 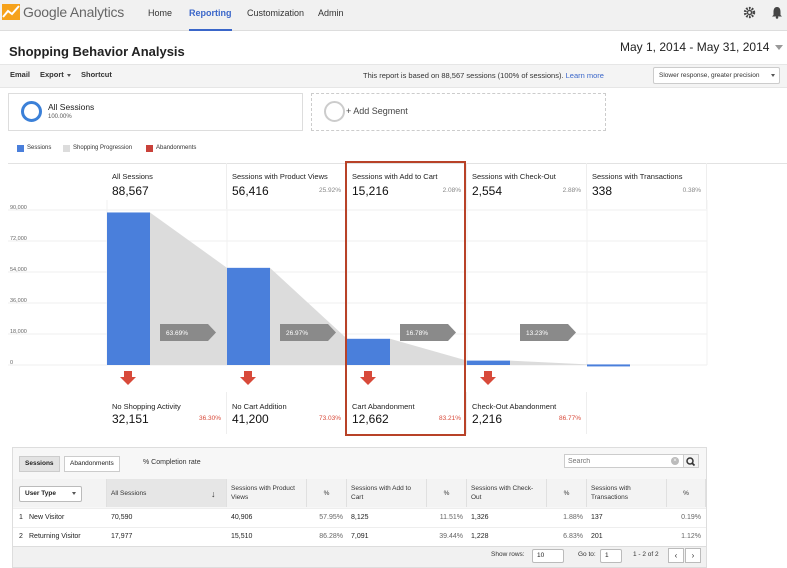 I want to click on table-cell: 40,906, so click(x=242, y=517).